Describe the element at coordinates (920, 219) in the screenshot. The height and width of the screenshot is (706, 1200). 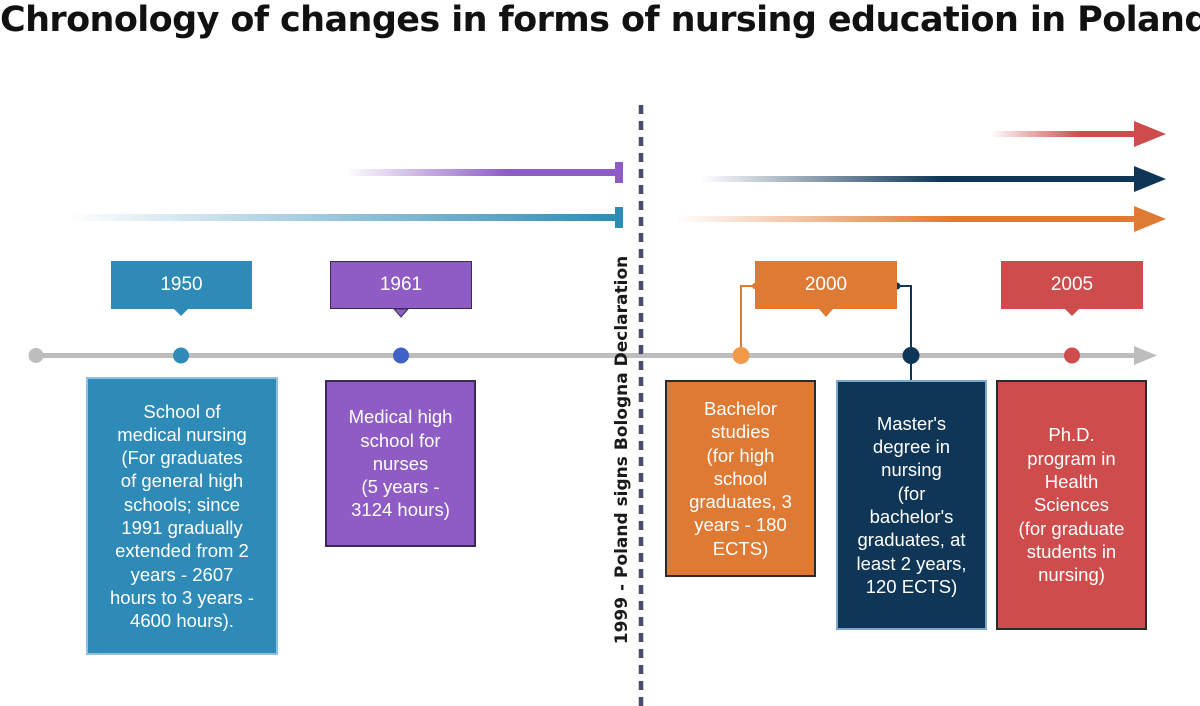
I see `ongoing-arrow-bachelor` at that location.